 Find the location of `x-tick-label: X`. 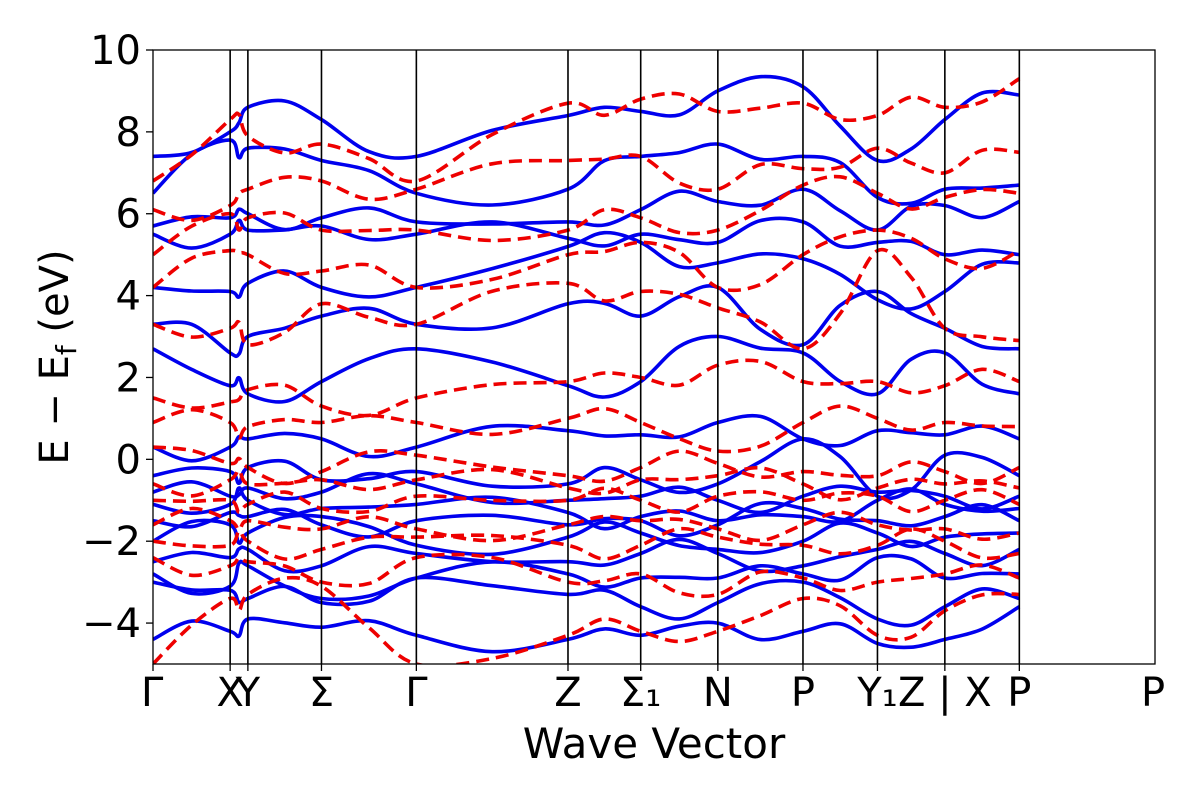

x-tick-label: X is located at coordinates (229, 693).